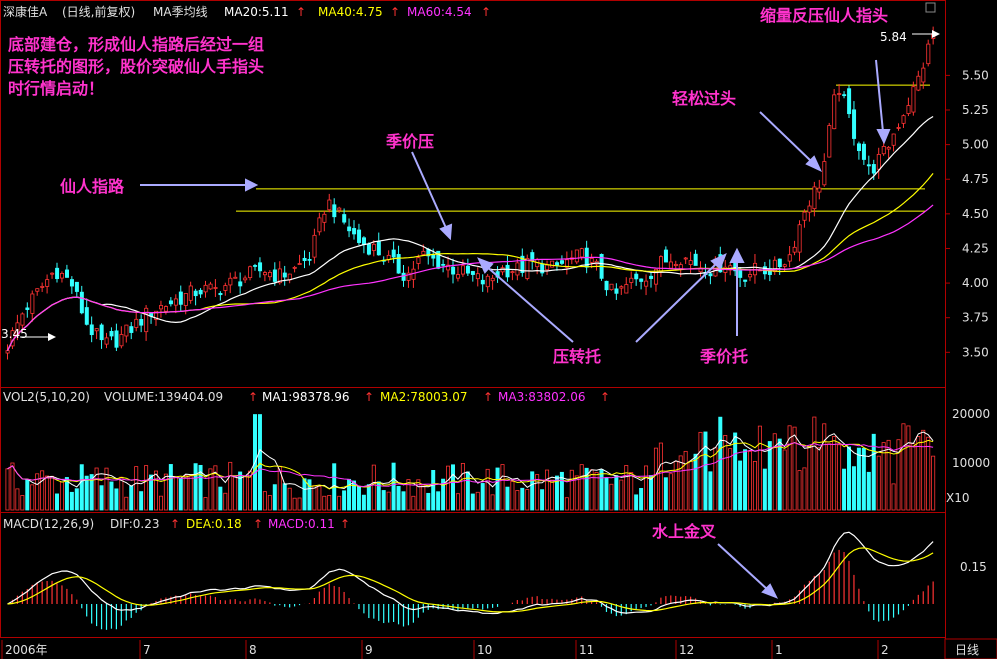  I want to click on ann-suoliang: 缩量反压仙人指头, so click(824, 15).